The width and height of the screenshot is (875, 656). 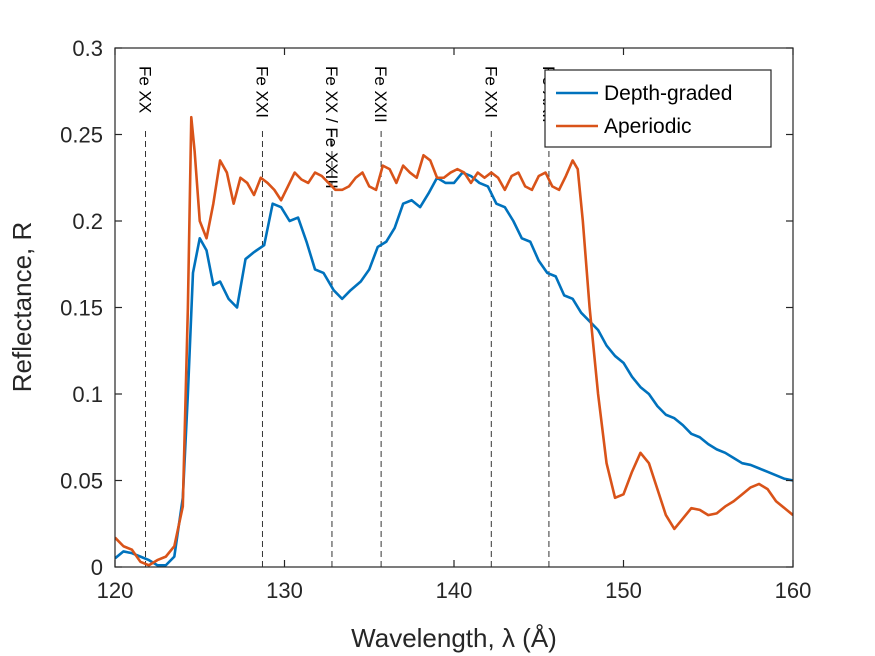 What do you see at coordinates (284, 590) in the screenshot?
I see `x-tick-label: 130` at bounding box center [284, 590].